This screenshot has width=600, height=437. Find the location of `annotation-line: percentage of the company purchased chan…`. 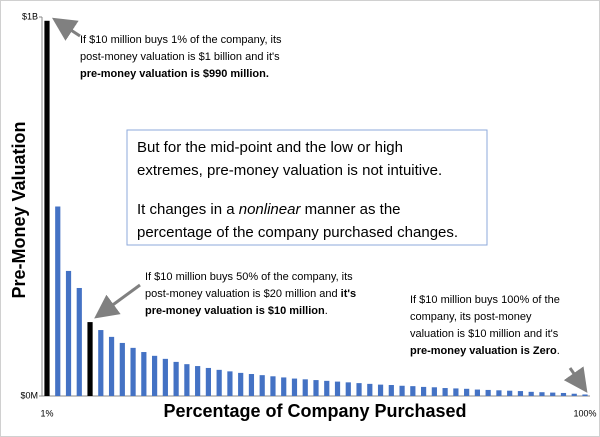

annotation-line: percentage of the company purchased chan… is located at coordinates (297, 232).